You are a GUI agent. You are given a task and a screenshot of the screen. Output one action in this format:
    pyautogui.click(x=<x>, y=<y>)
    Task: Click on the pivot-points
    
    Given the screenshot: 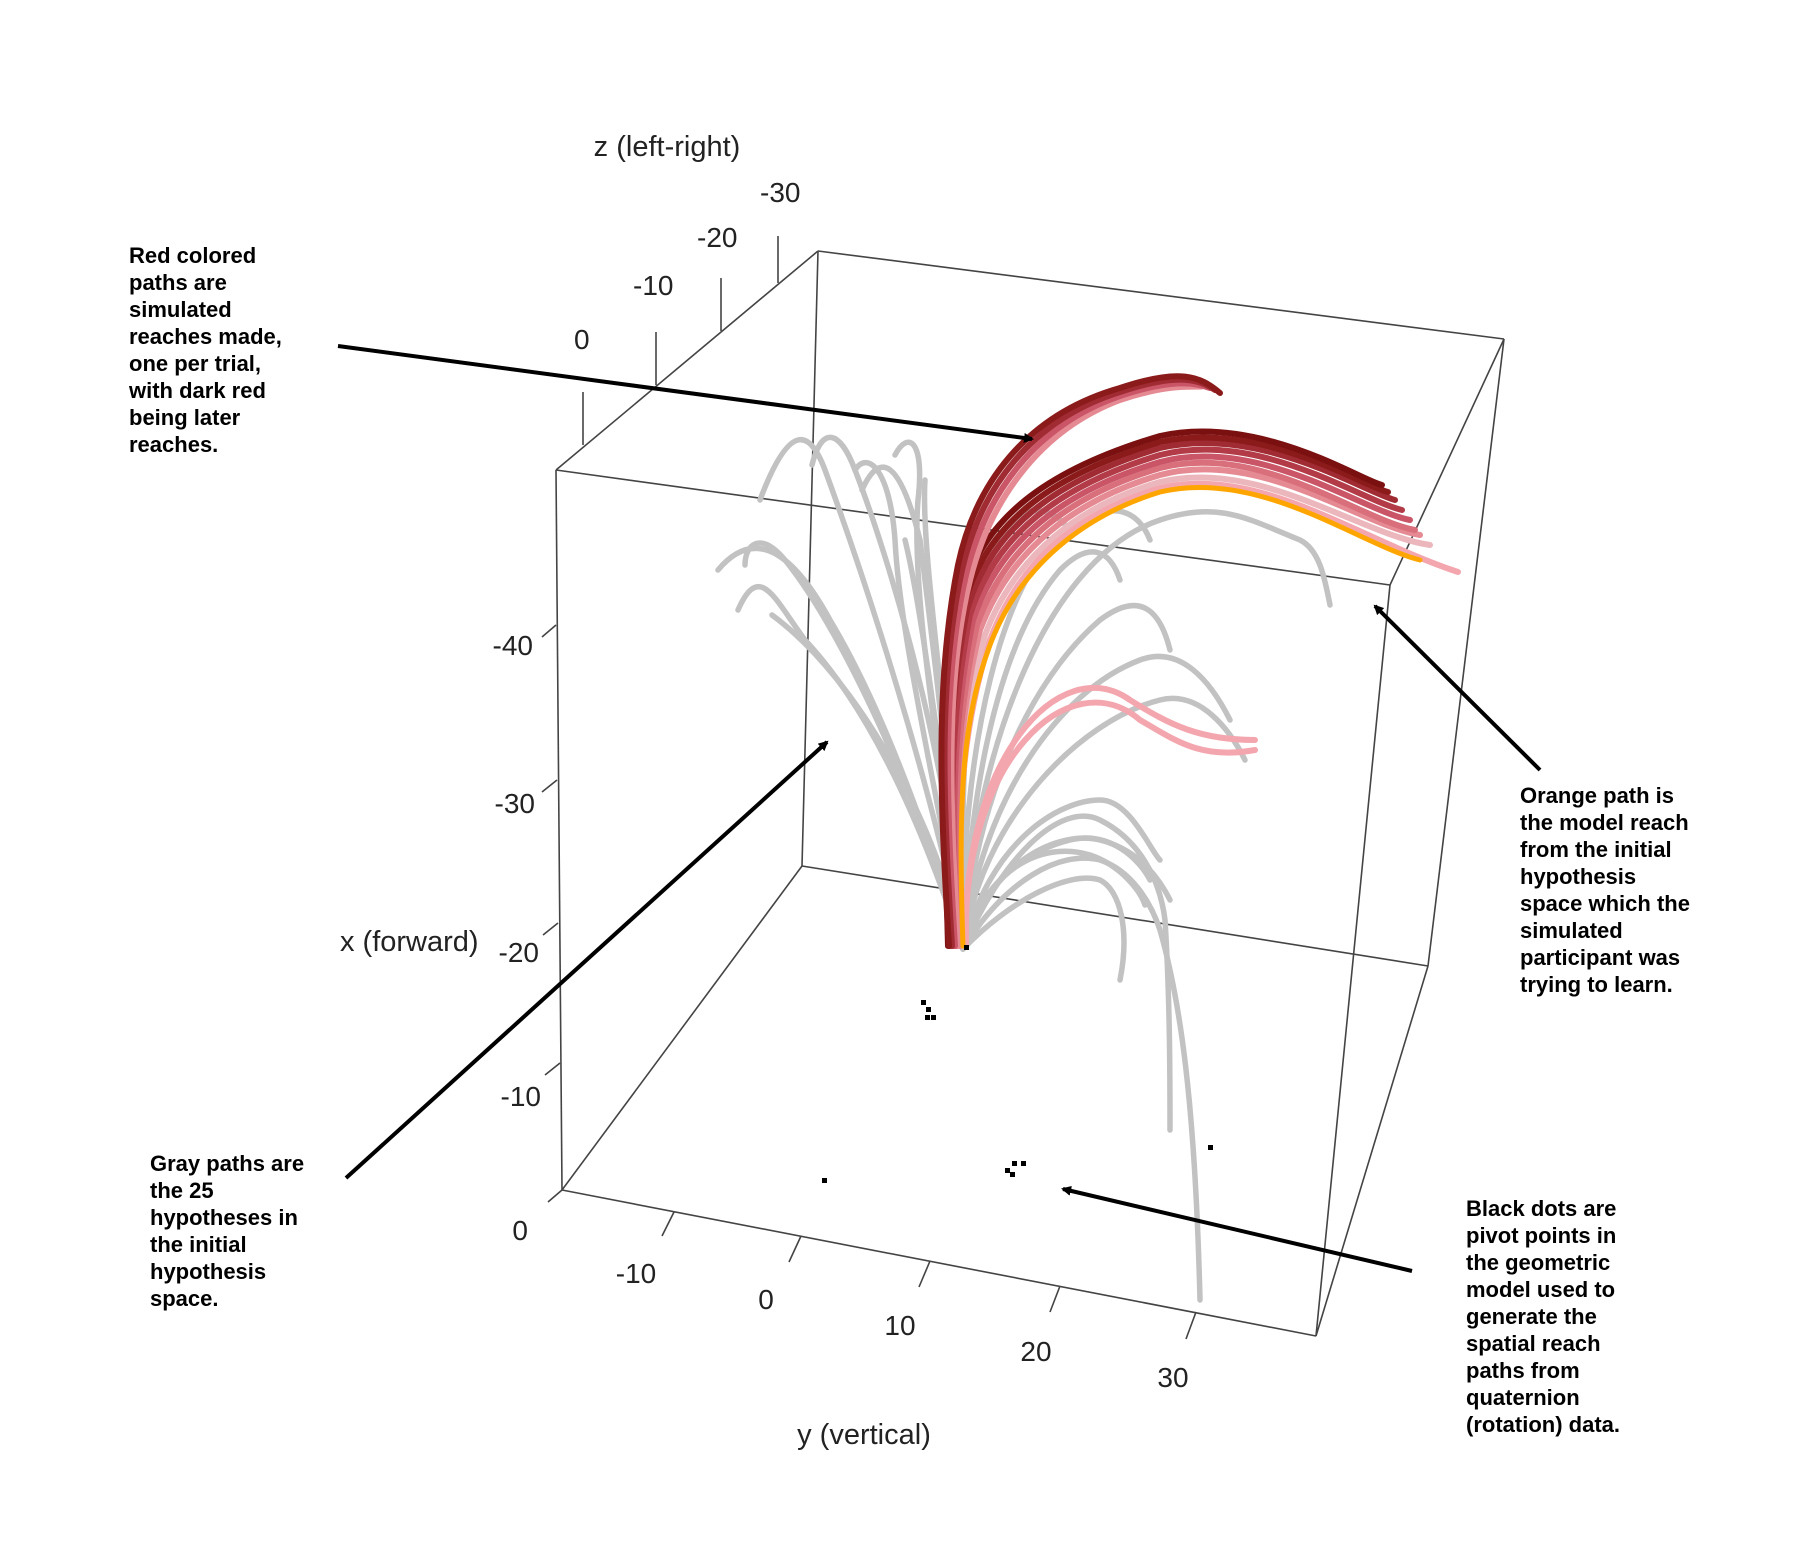 What is the action you would take?
    pyautogui.click(x=1017, y=1064)
    